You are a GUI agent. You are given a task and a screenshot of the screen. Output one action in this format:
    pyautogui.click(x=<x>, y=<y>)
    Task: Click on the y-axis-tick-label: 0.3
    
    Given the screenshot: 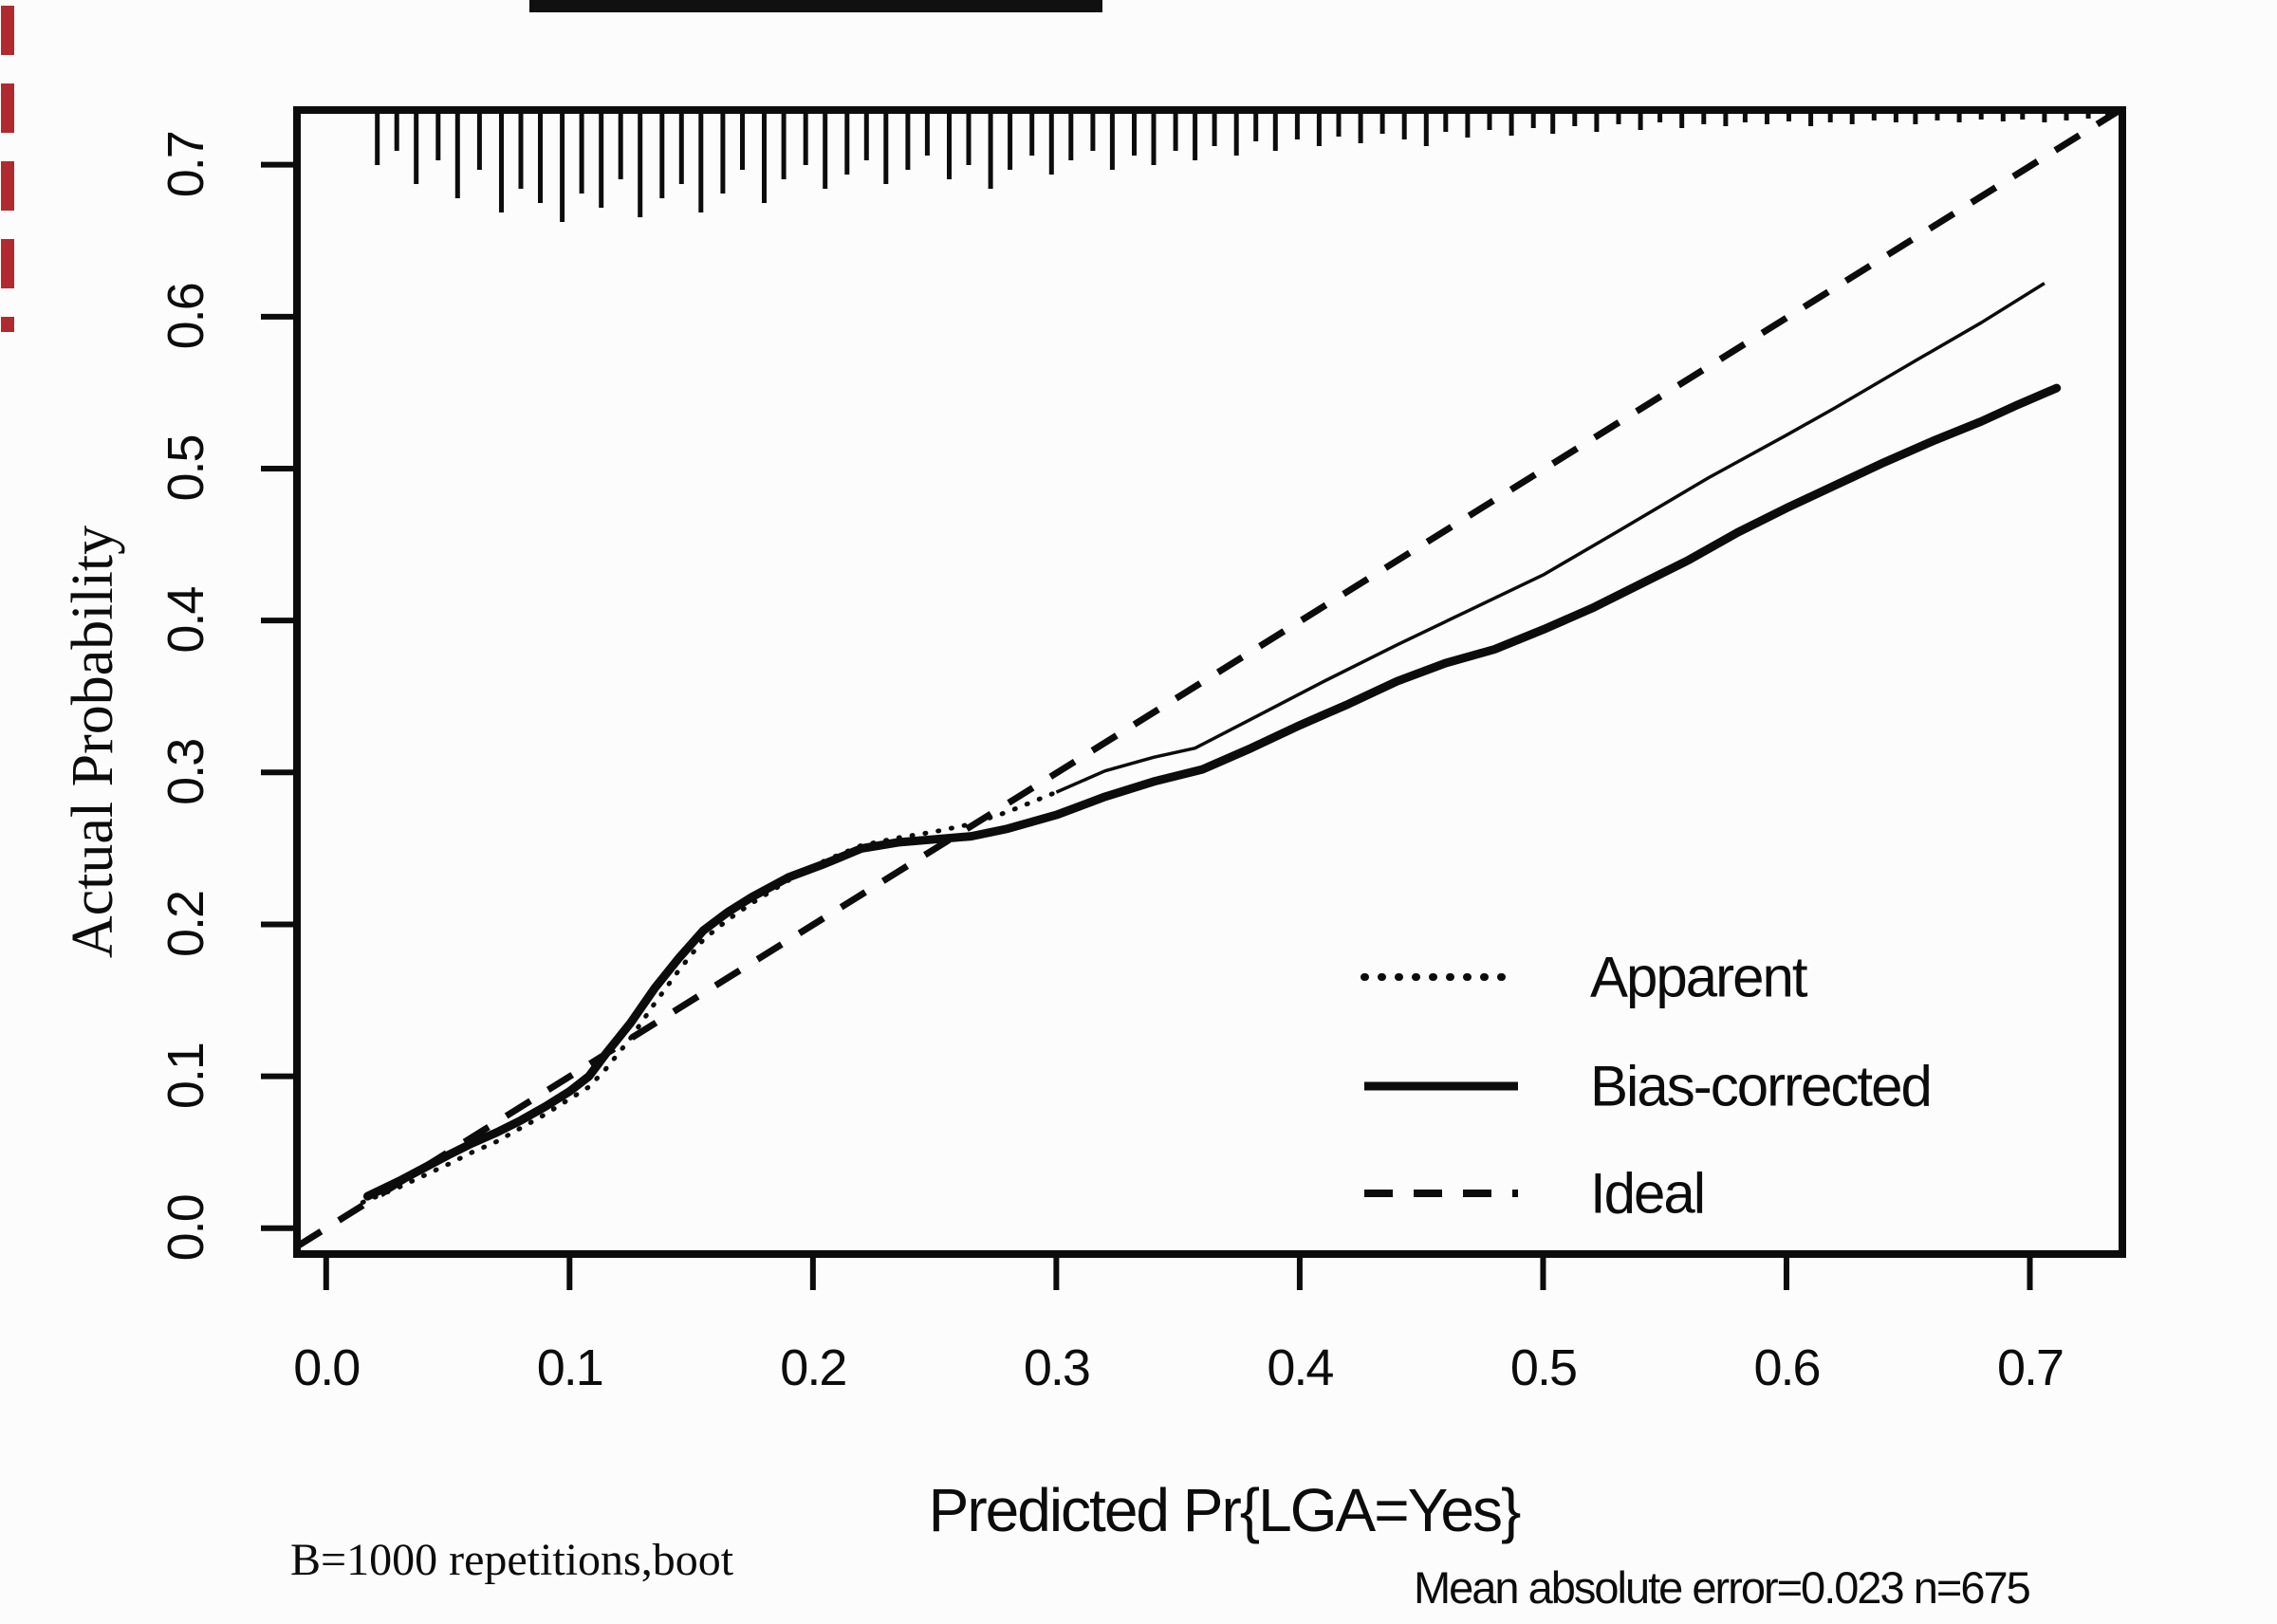 What is the action you would take?
    pyautogui.click(x=186, y=772)
    